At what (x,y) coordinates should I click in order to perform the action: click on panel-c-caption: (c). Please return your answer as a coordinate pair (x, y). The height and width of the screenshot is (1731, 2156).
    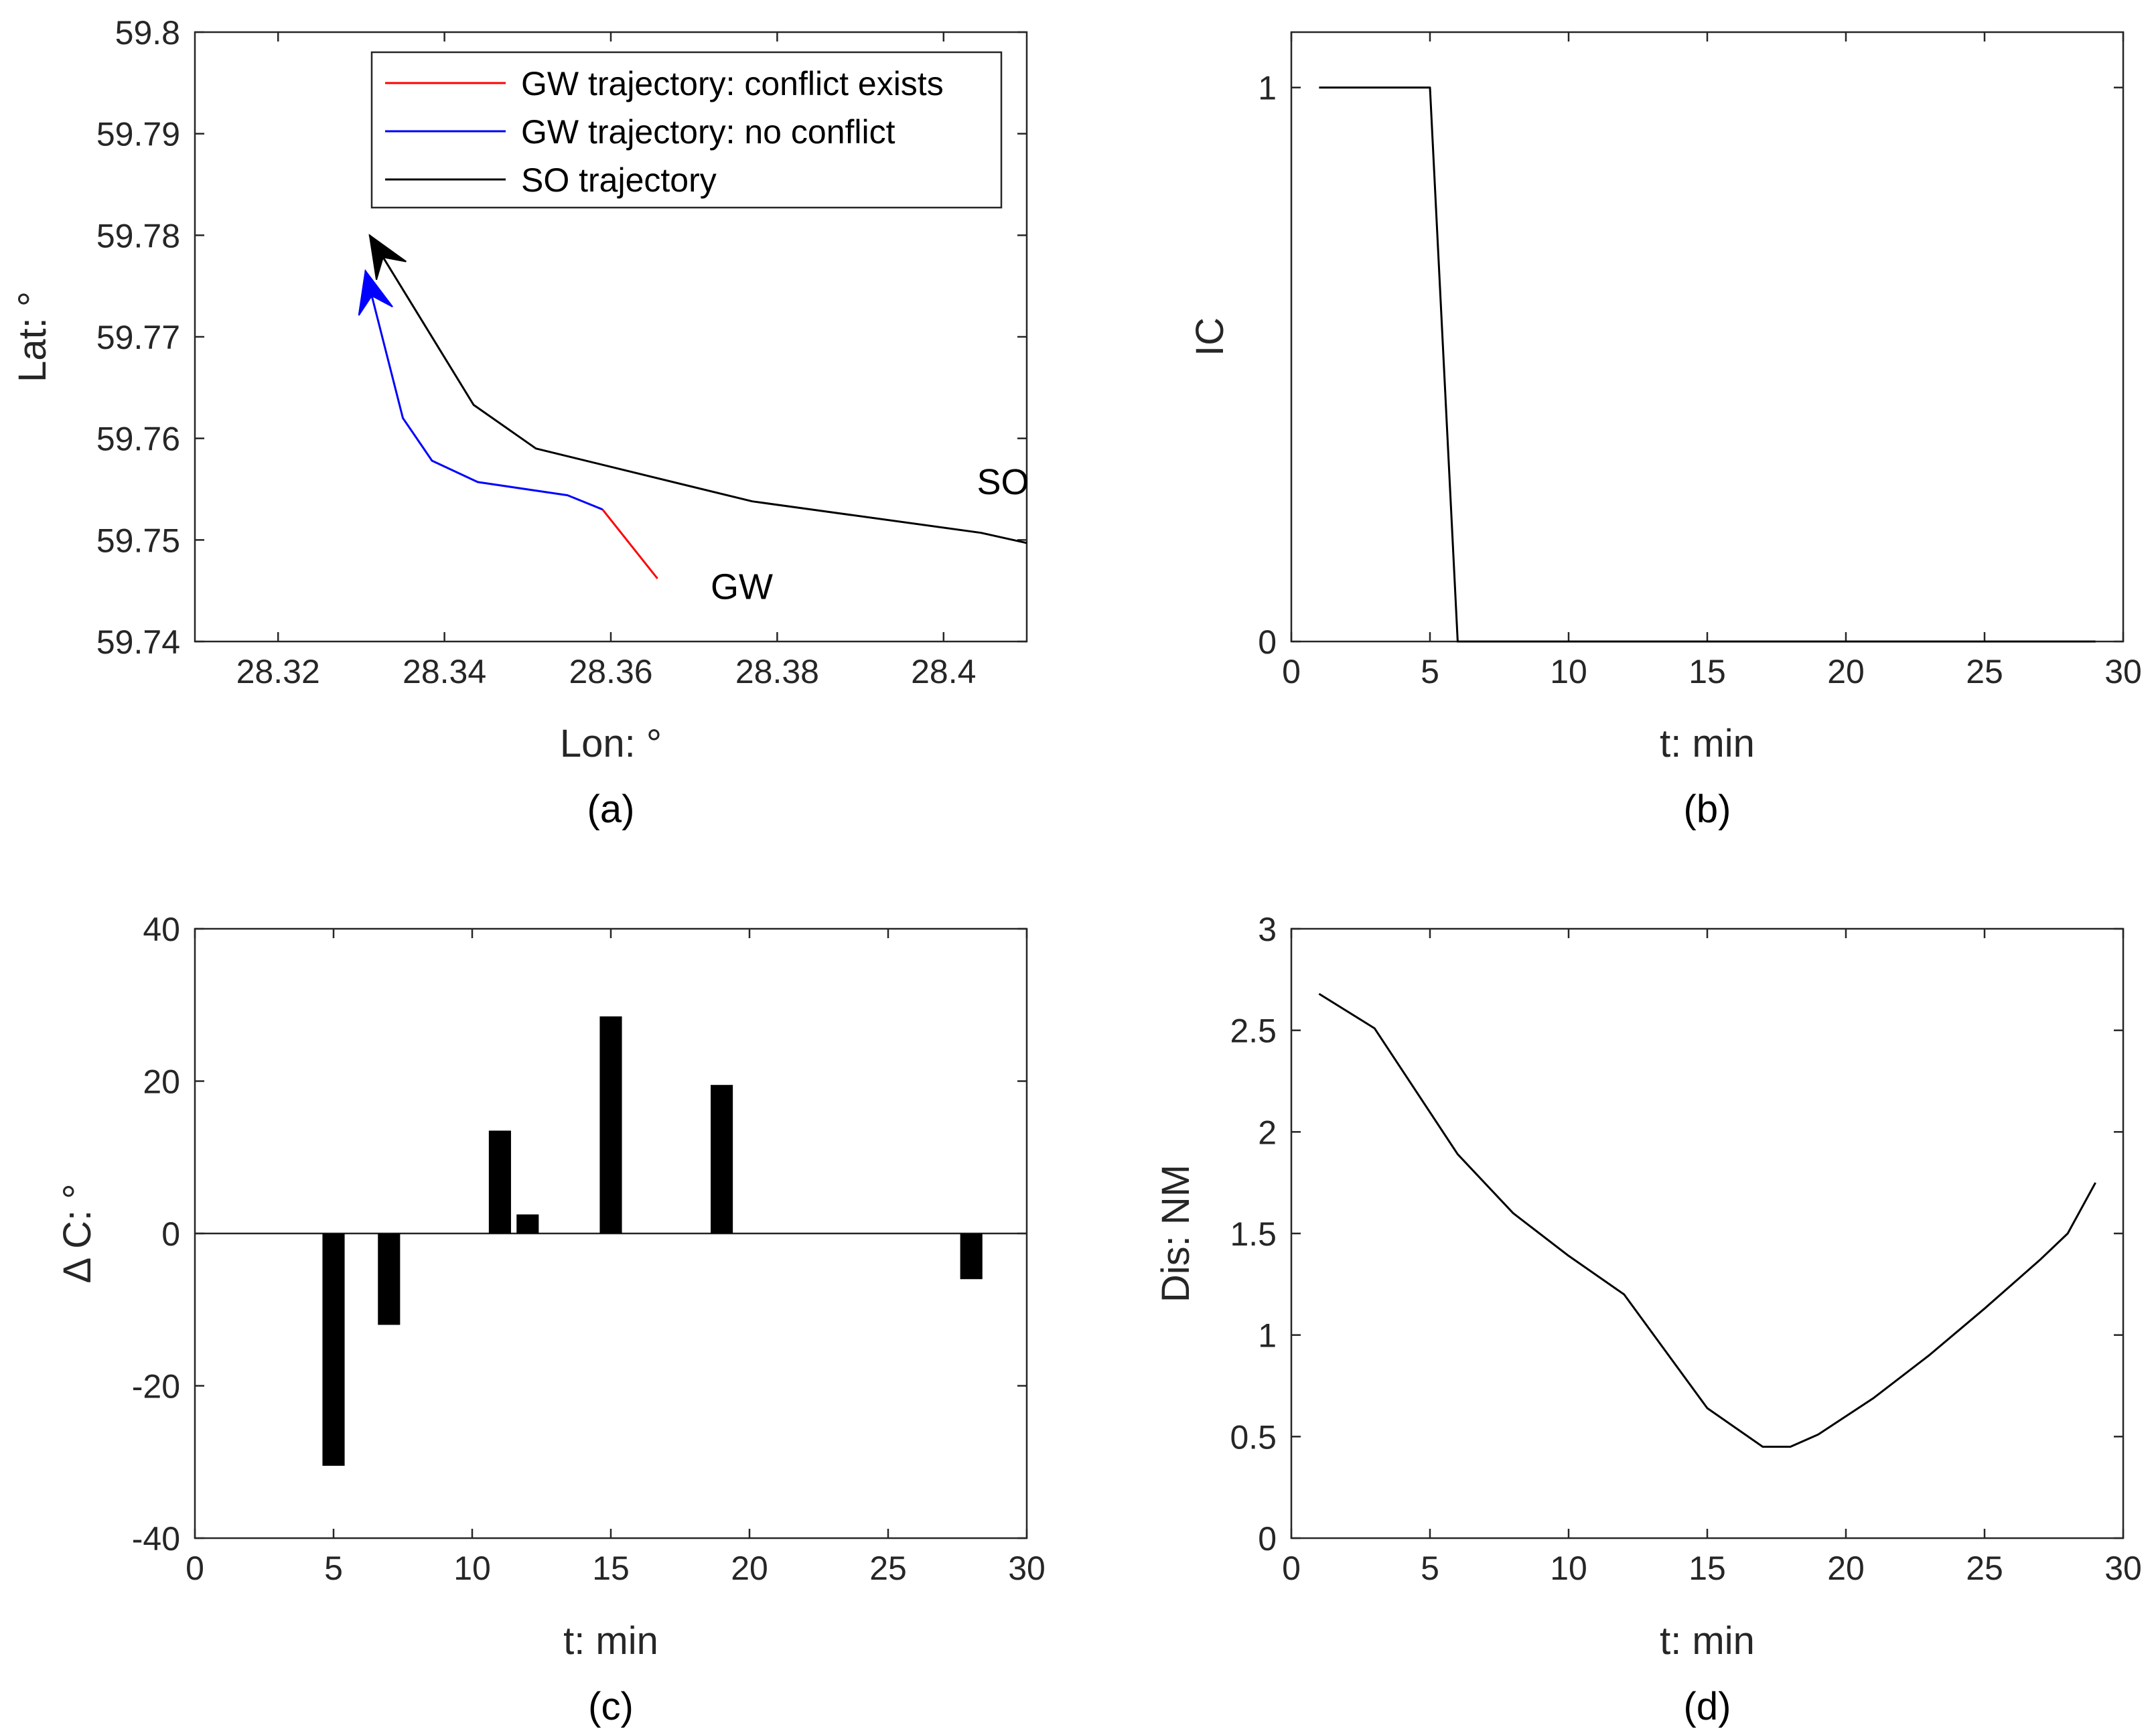
    Looking at the image, I should click on (611, 1706).